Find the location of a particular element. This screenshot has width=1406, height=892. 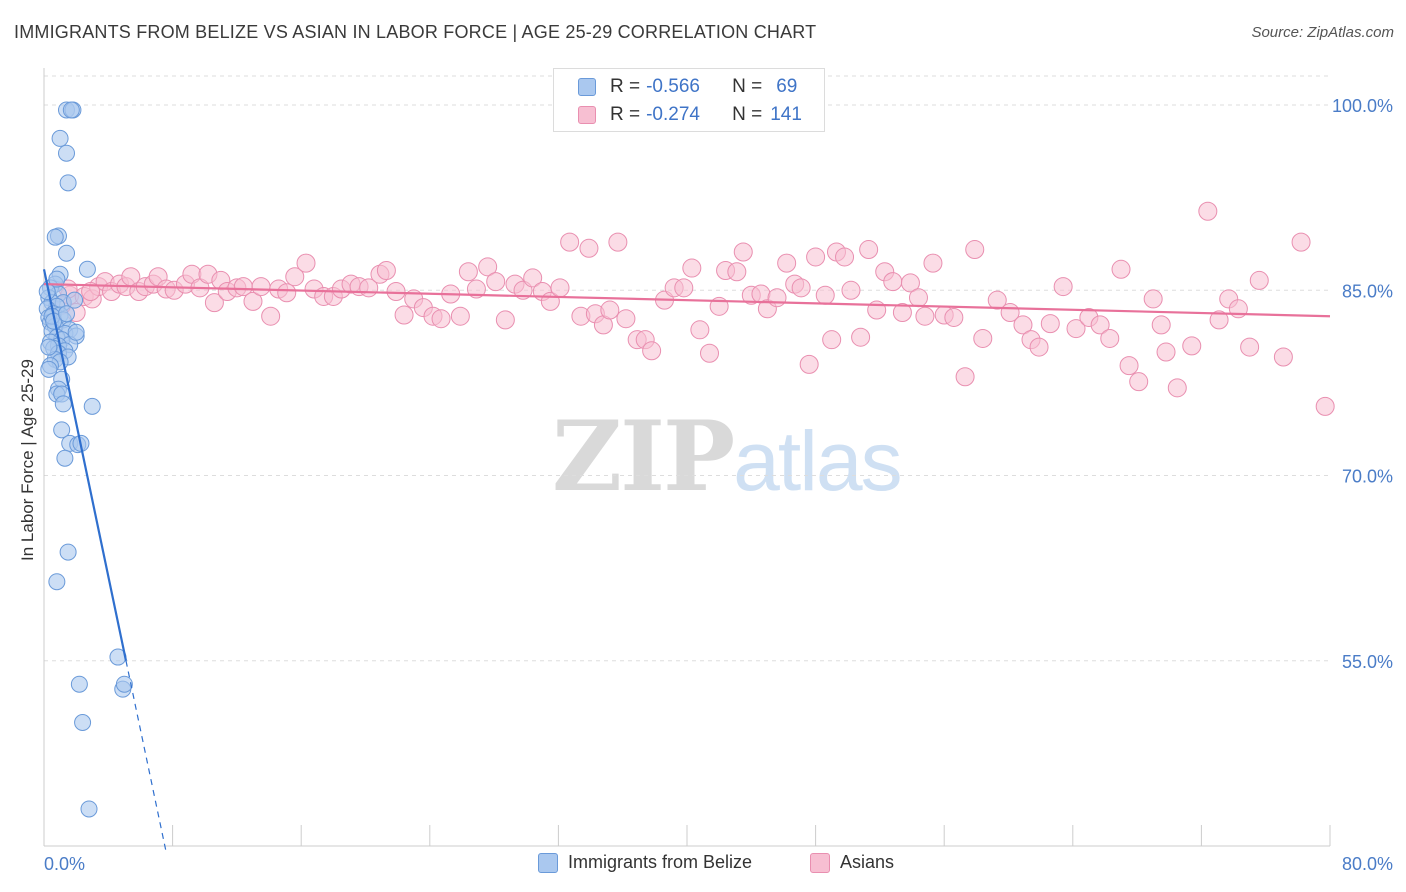

legend-row-asians: R = -0.274 N = 141 is located at coordinates (690, 115).